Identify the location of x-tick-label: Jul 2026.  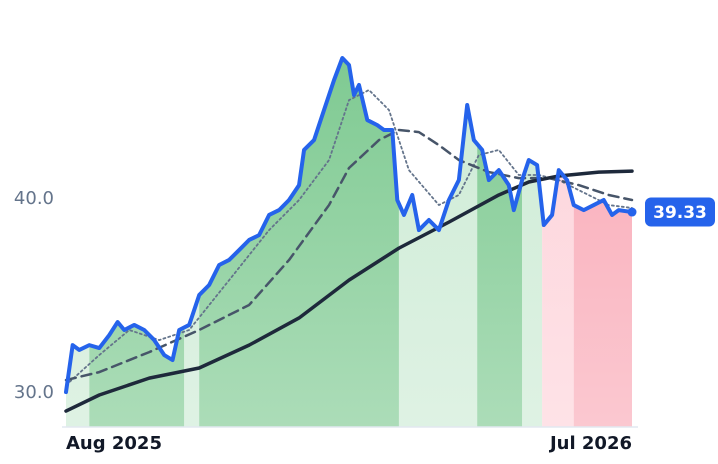
(590, 443).